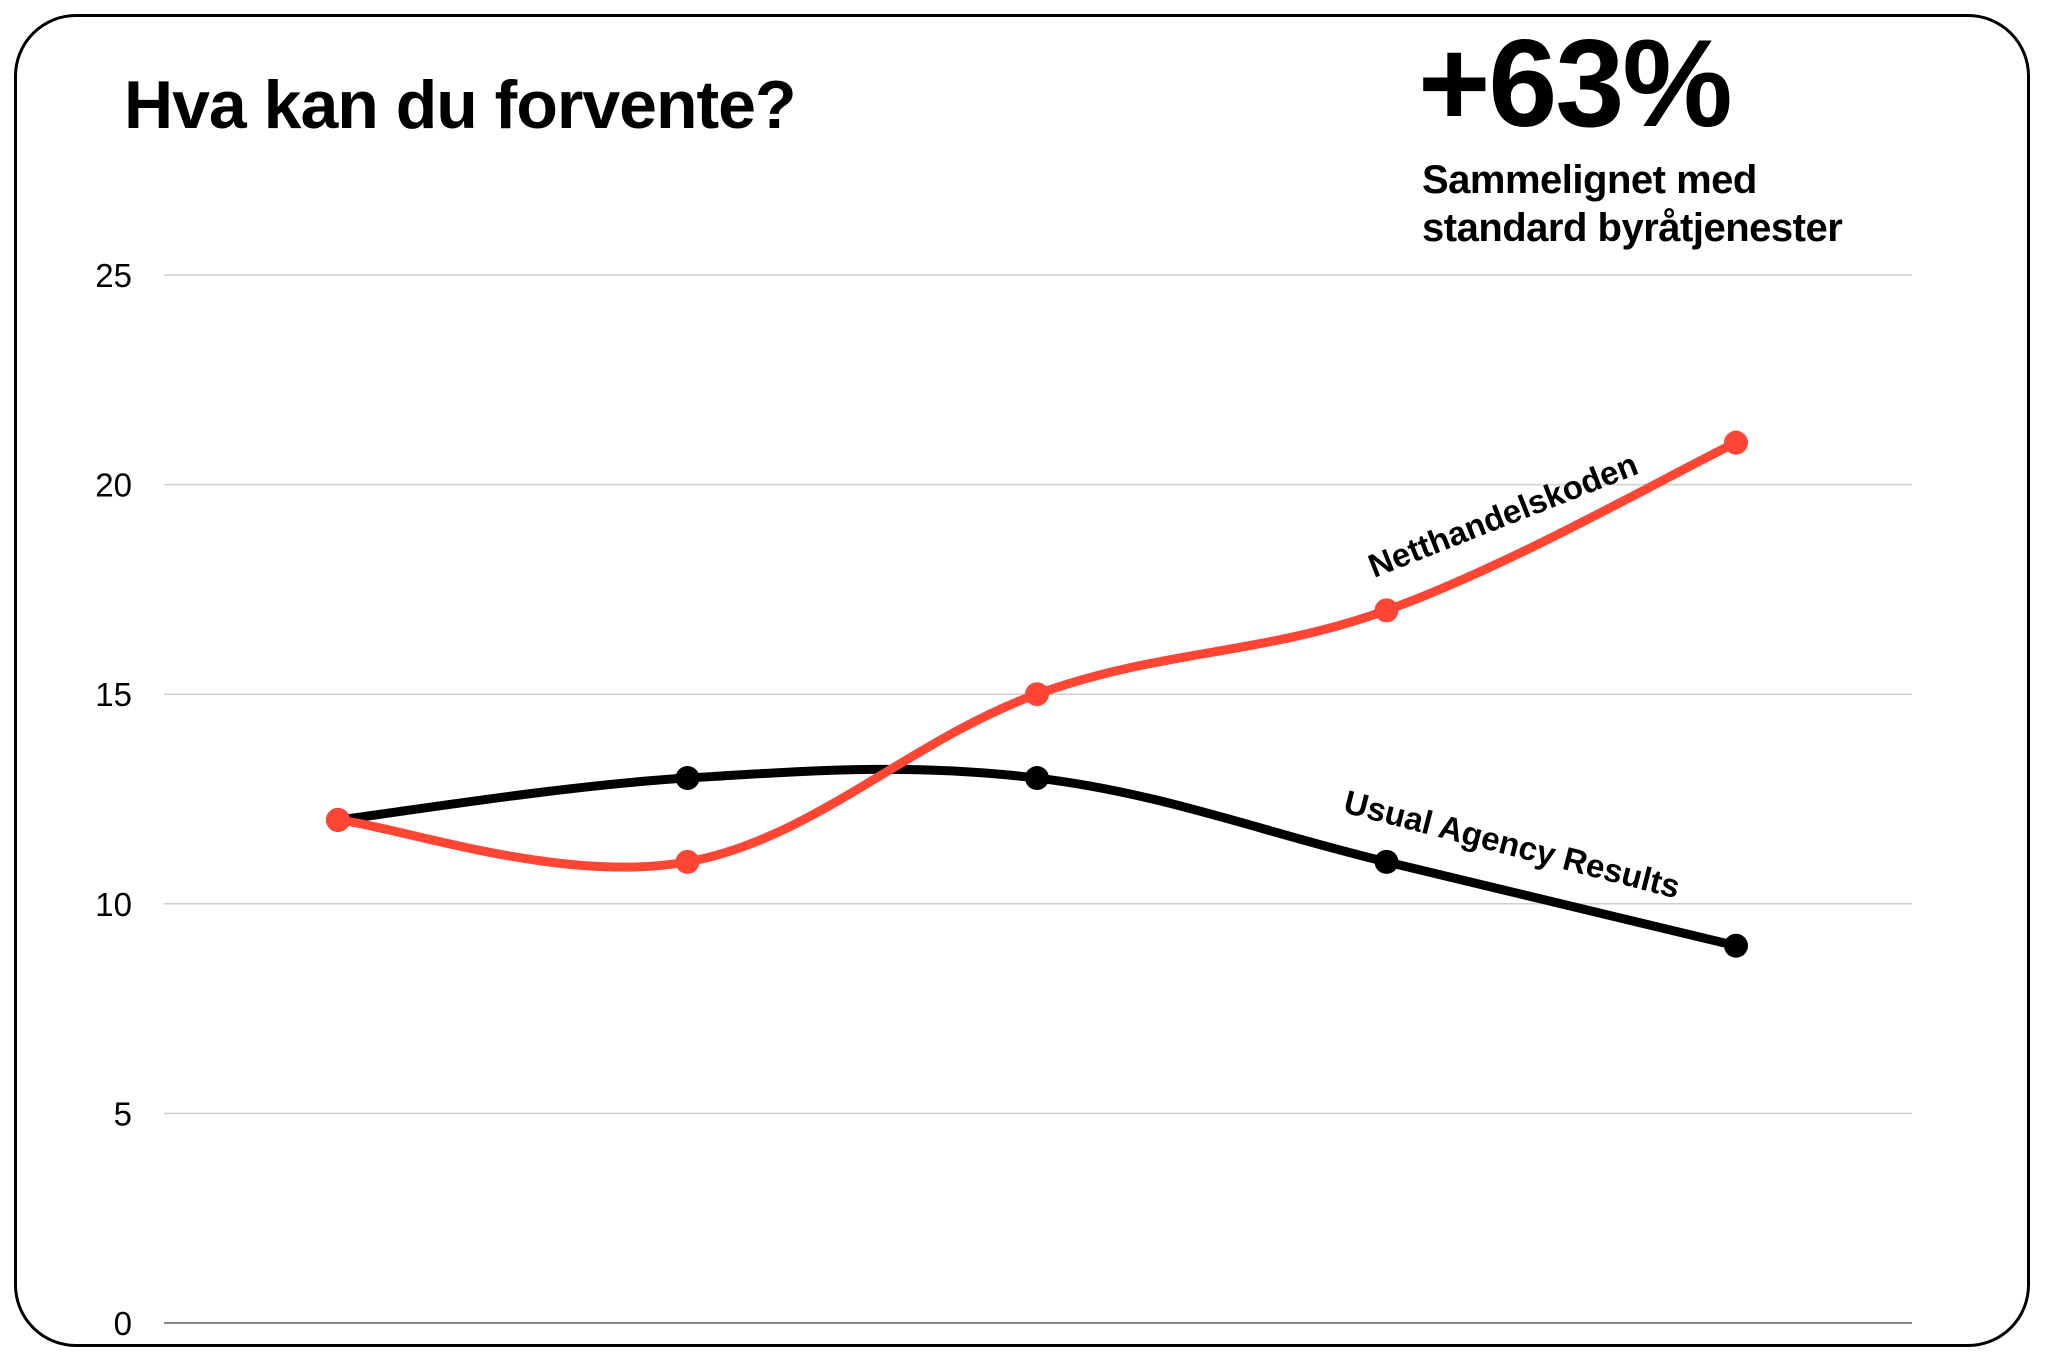 This screenshot has height=1365, width=2048. Describe the element at coordinates (113, 694) in the screenshot. I see `y-tick-label-15: 15` at that location.